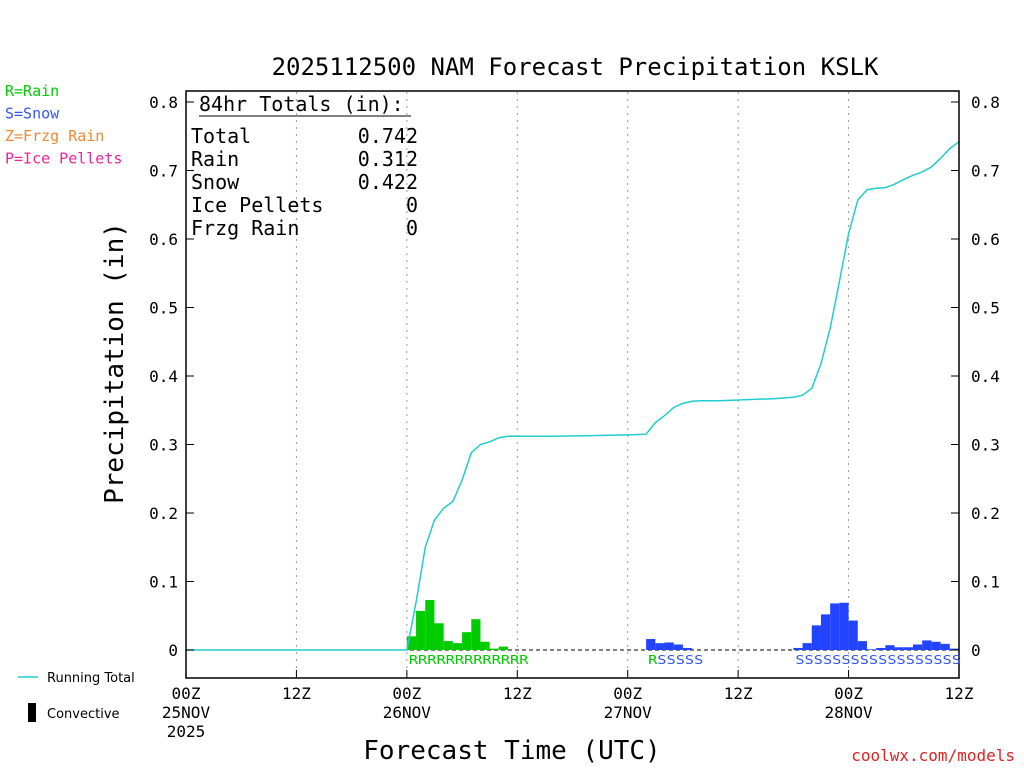 This screenshot has width=1024, height=768. Describe the element at coordinates (816, 637) in the screenshot. I see `snow-bar-69h` at that location.